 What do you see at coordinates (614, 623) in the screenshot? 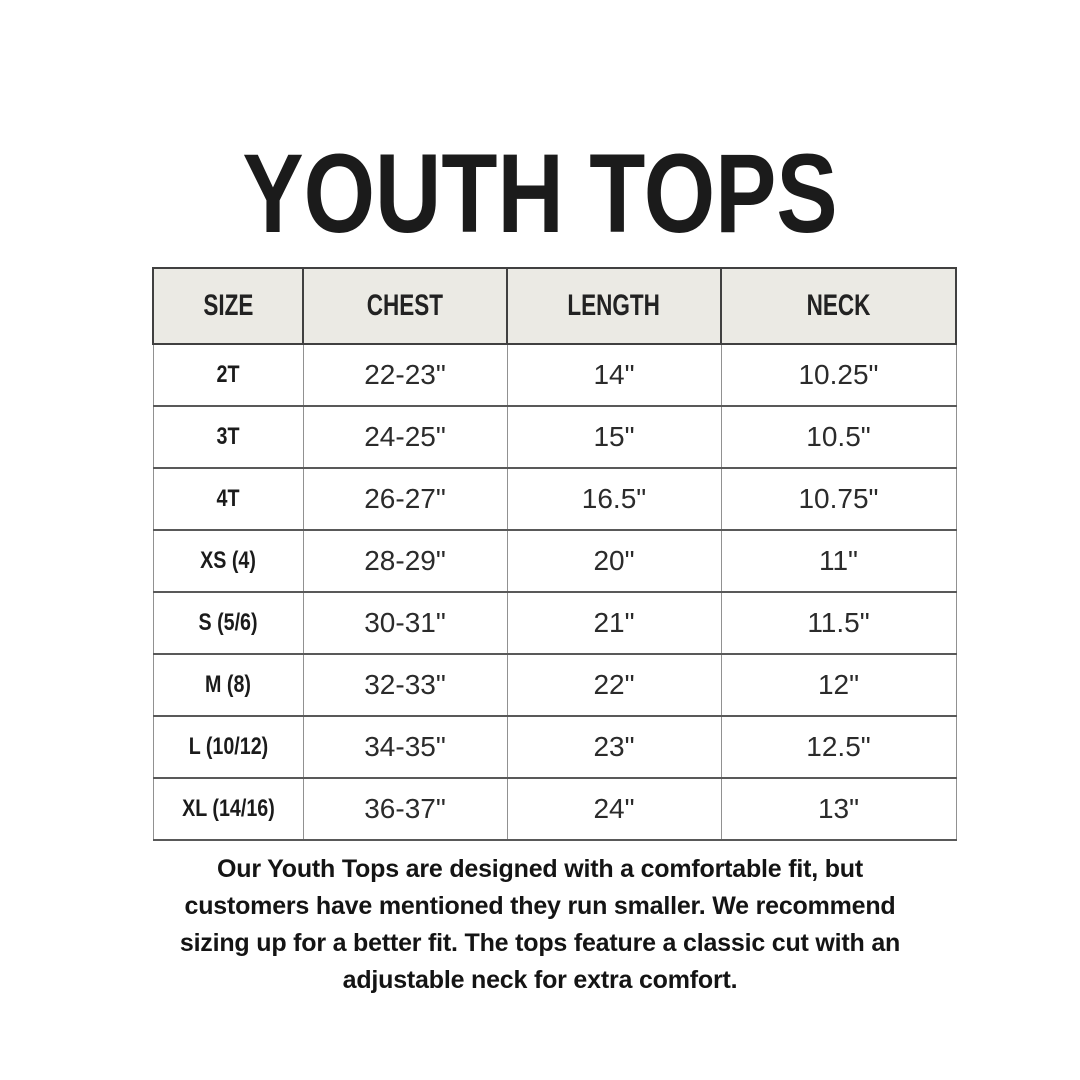
I see `cell-length: 21"` at bounding box center [614, 623].